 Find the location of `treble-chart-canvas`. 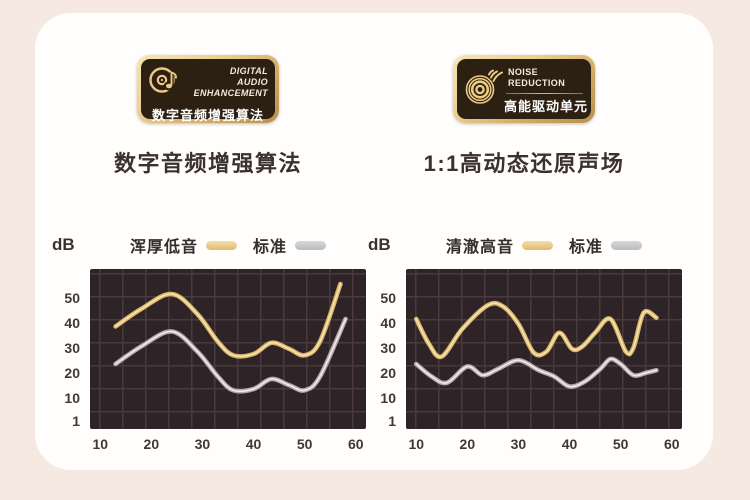

treble-chart-canvas is located at coordinates (536, 344).